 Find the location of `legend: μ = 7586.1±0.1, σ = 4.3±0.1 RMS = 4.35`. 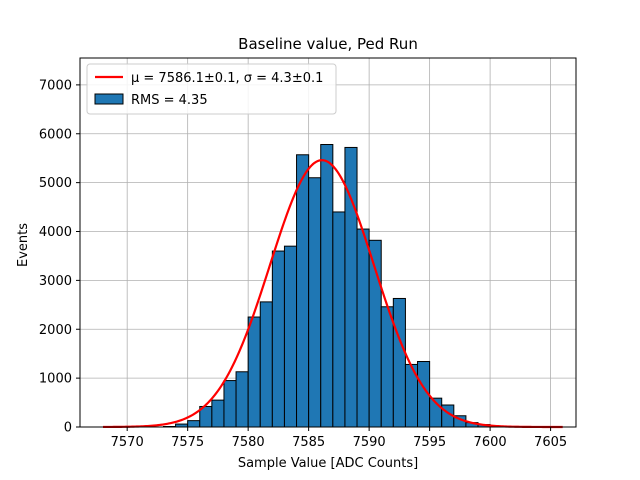

legend: μ = 7586.1±0.1, σ = 4.3±0.1 RMS = 4.35 is located at coordinates (211, 89).